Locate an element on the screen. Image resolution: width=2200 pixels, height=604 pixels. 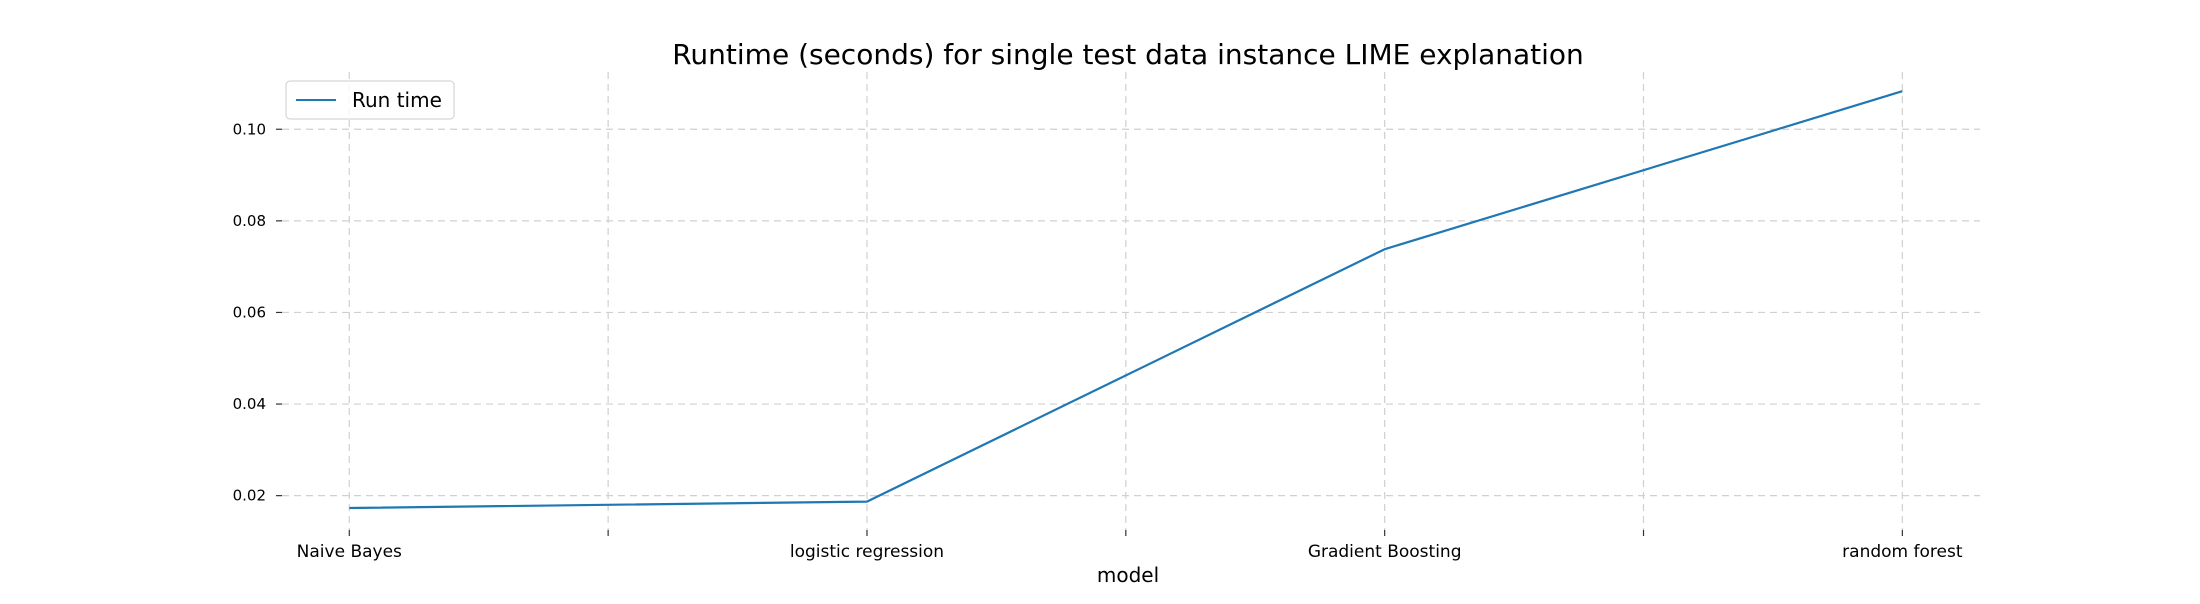
legend-label: Run time is located at coordinates (397, 100).